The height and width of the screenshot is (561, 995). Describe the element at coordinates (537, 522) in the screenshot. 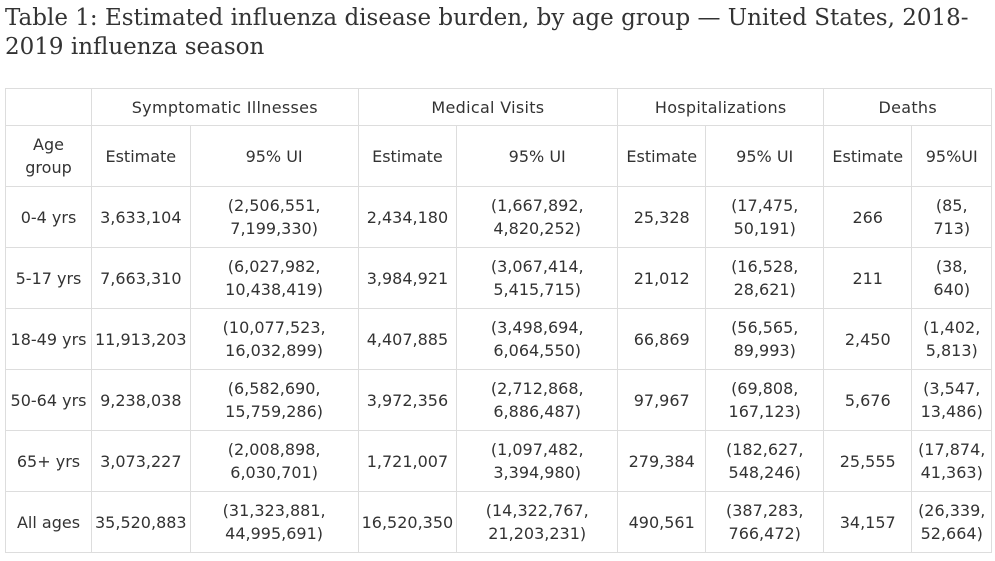

I see `visits-ui-cell: (14,322,767, 21,203,231)` at that location.